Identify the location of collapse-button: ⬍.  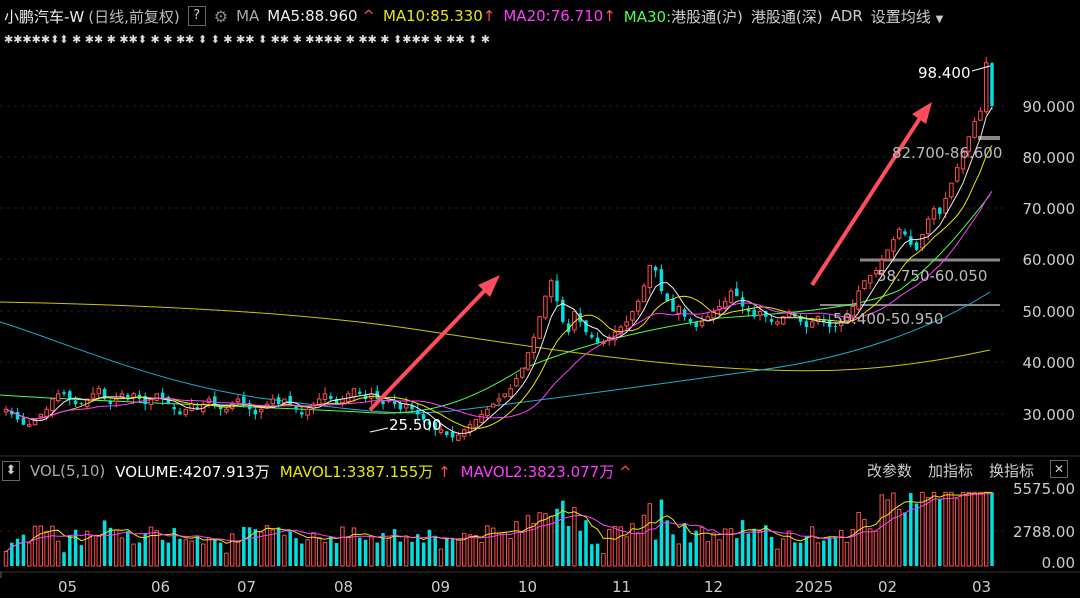
(11, 471).